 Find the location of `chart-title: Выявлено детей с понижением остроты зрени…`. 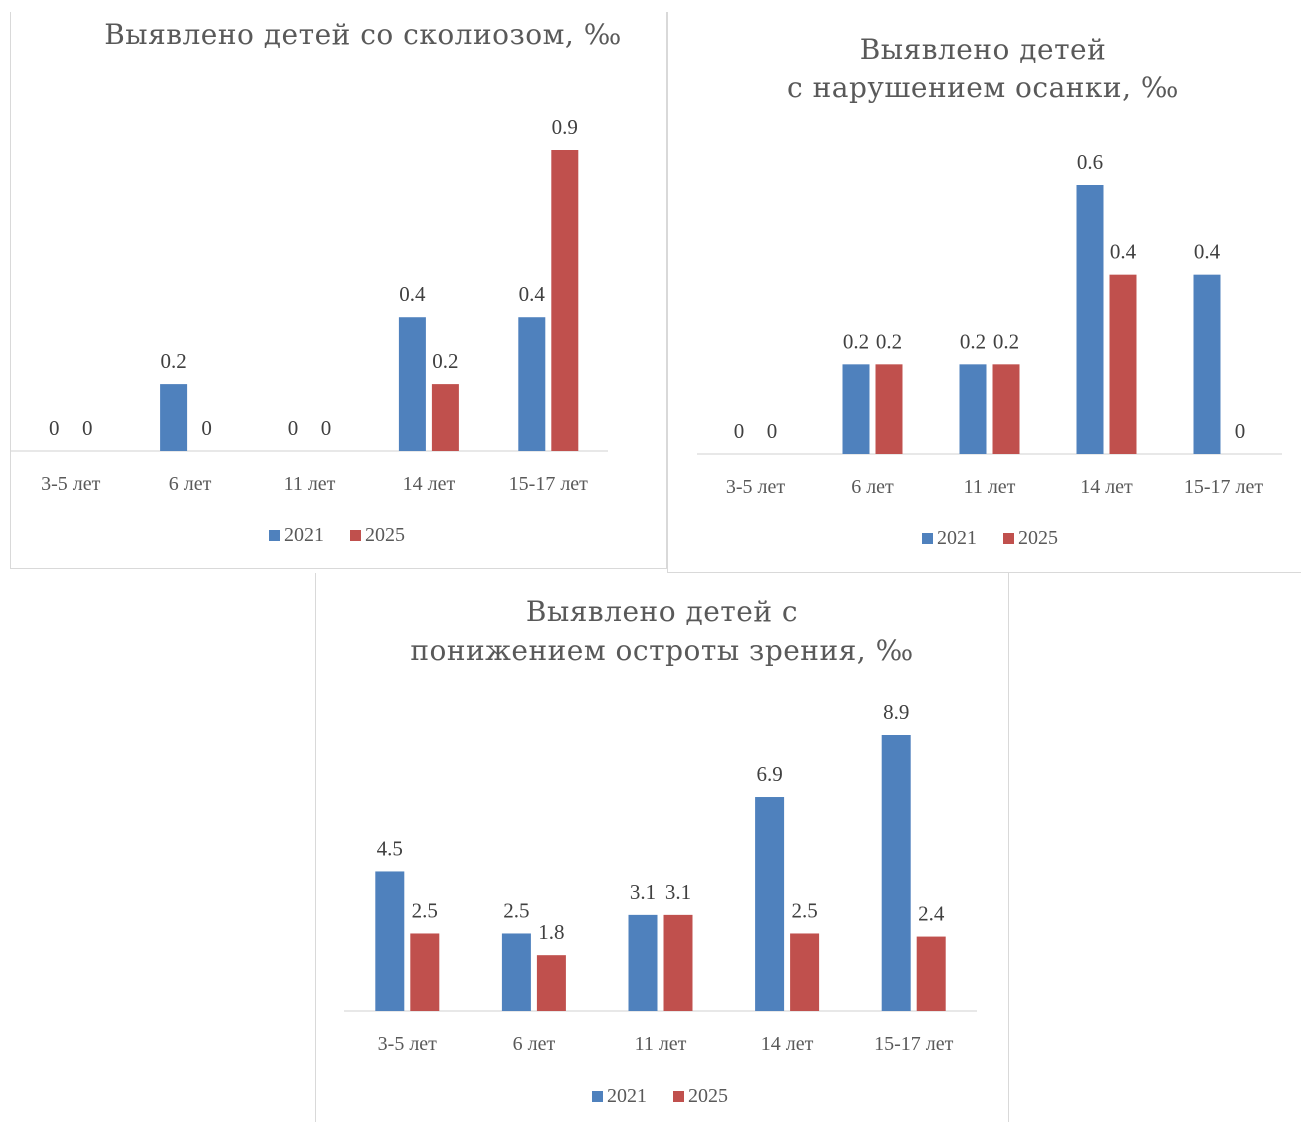

chart-title: Выявлено детей с понижением остроты зрени… is located at coordinates (661, 631).